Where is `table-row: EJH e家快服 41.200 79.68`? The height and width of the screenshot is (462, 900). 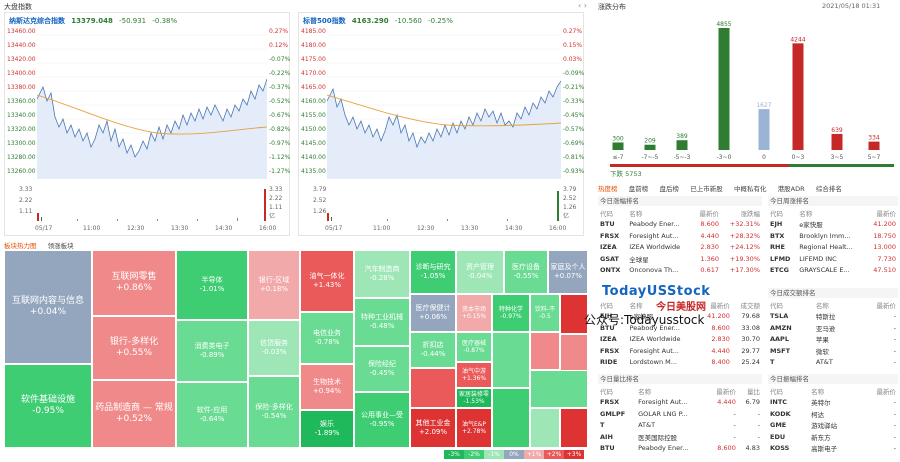 table-row: EJH e家快服 41.200 79.68 is located at coordinates (680, 317).